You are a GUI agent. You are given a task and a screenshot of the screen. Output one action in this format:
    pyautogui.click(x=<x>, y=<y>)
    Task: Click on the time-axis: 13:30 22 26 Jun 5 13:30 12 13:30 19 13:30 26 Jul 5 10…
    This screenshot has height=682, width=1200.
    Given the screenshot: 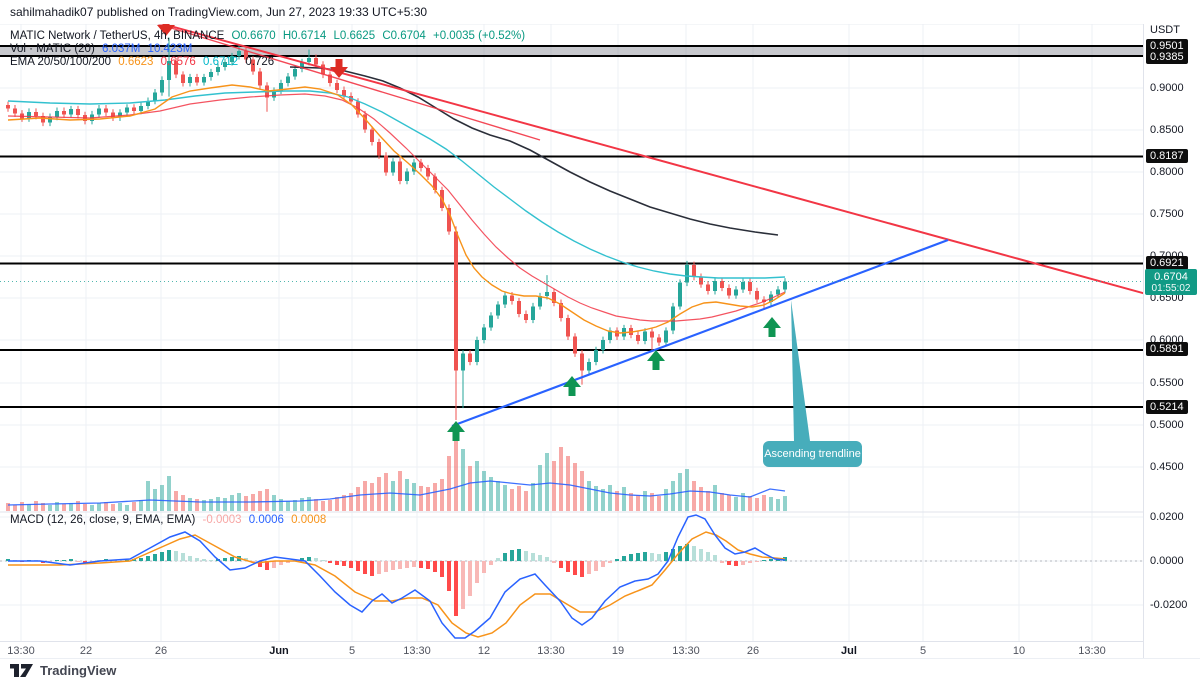 What is the action you would take?
    pyautogui.click(x=571, y=650)
    